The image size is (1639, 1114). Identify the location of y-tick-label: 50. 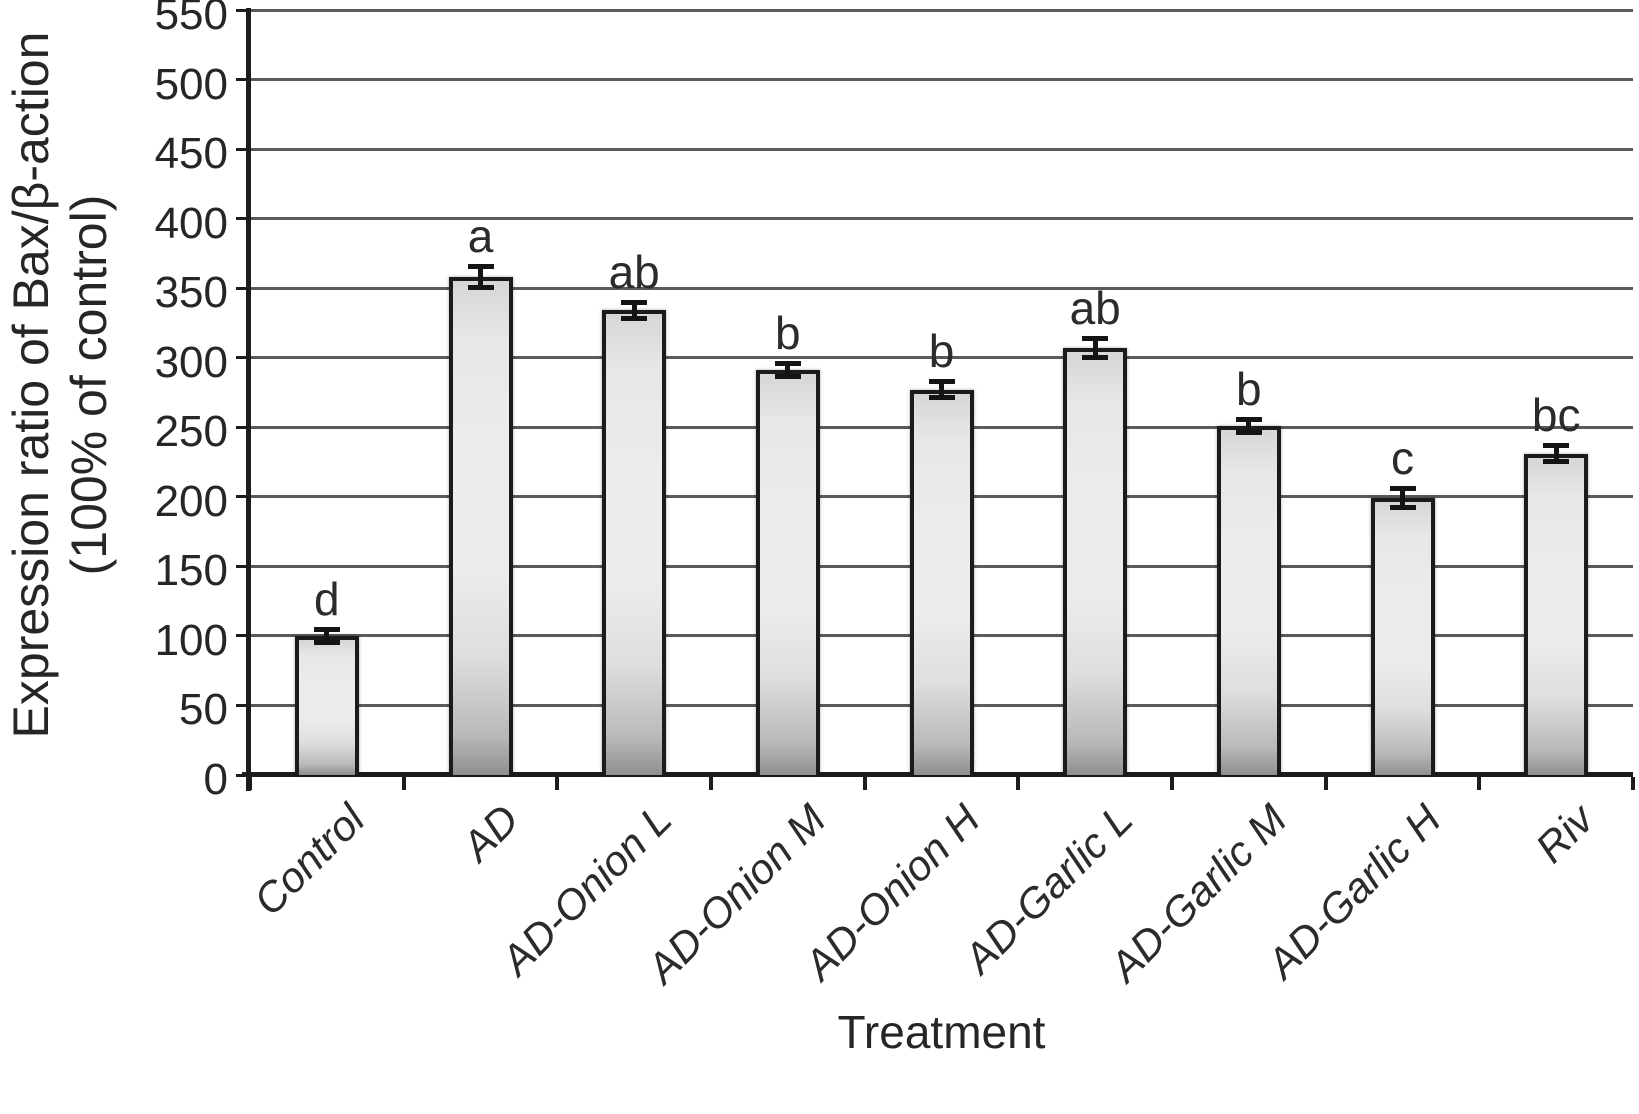
(203, 710).